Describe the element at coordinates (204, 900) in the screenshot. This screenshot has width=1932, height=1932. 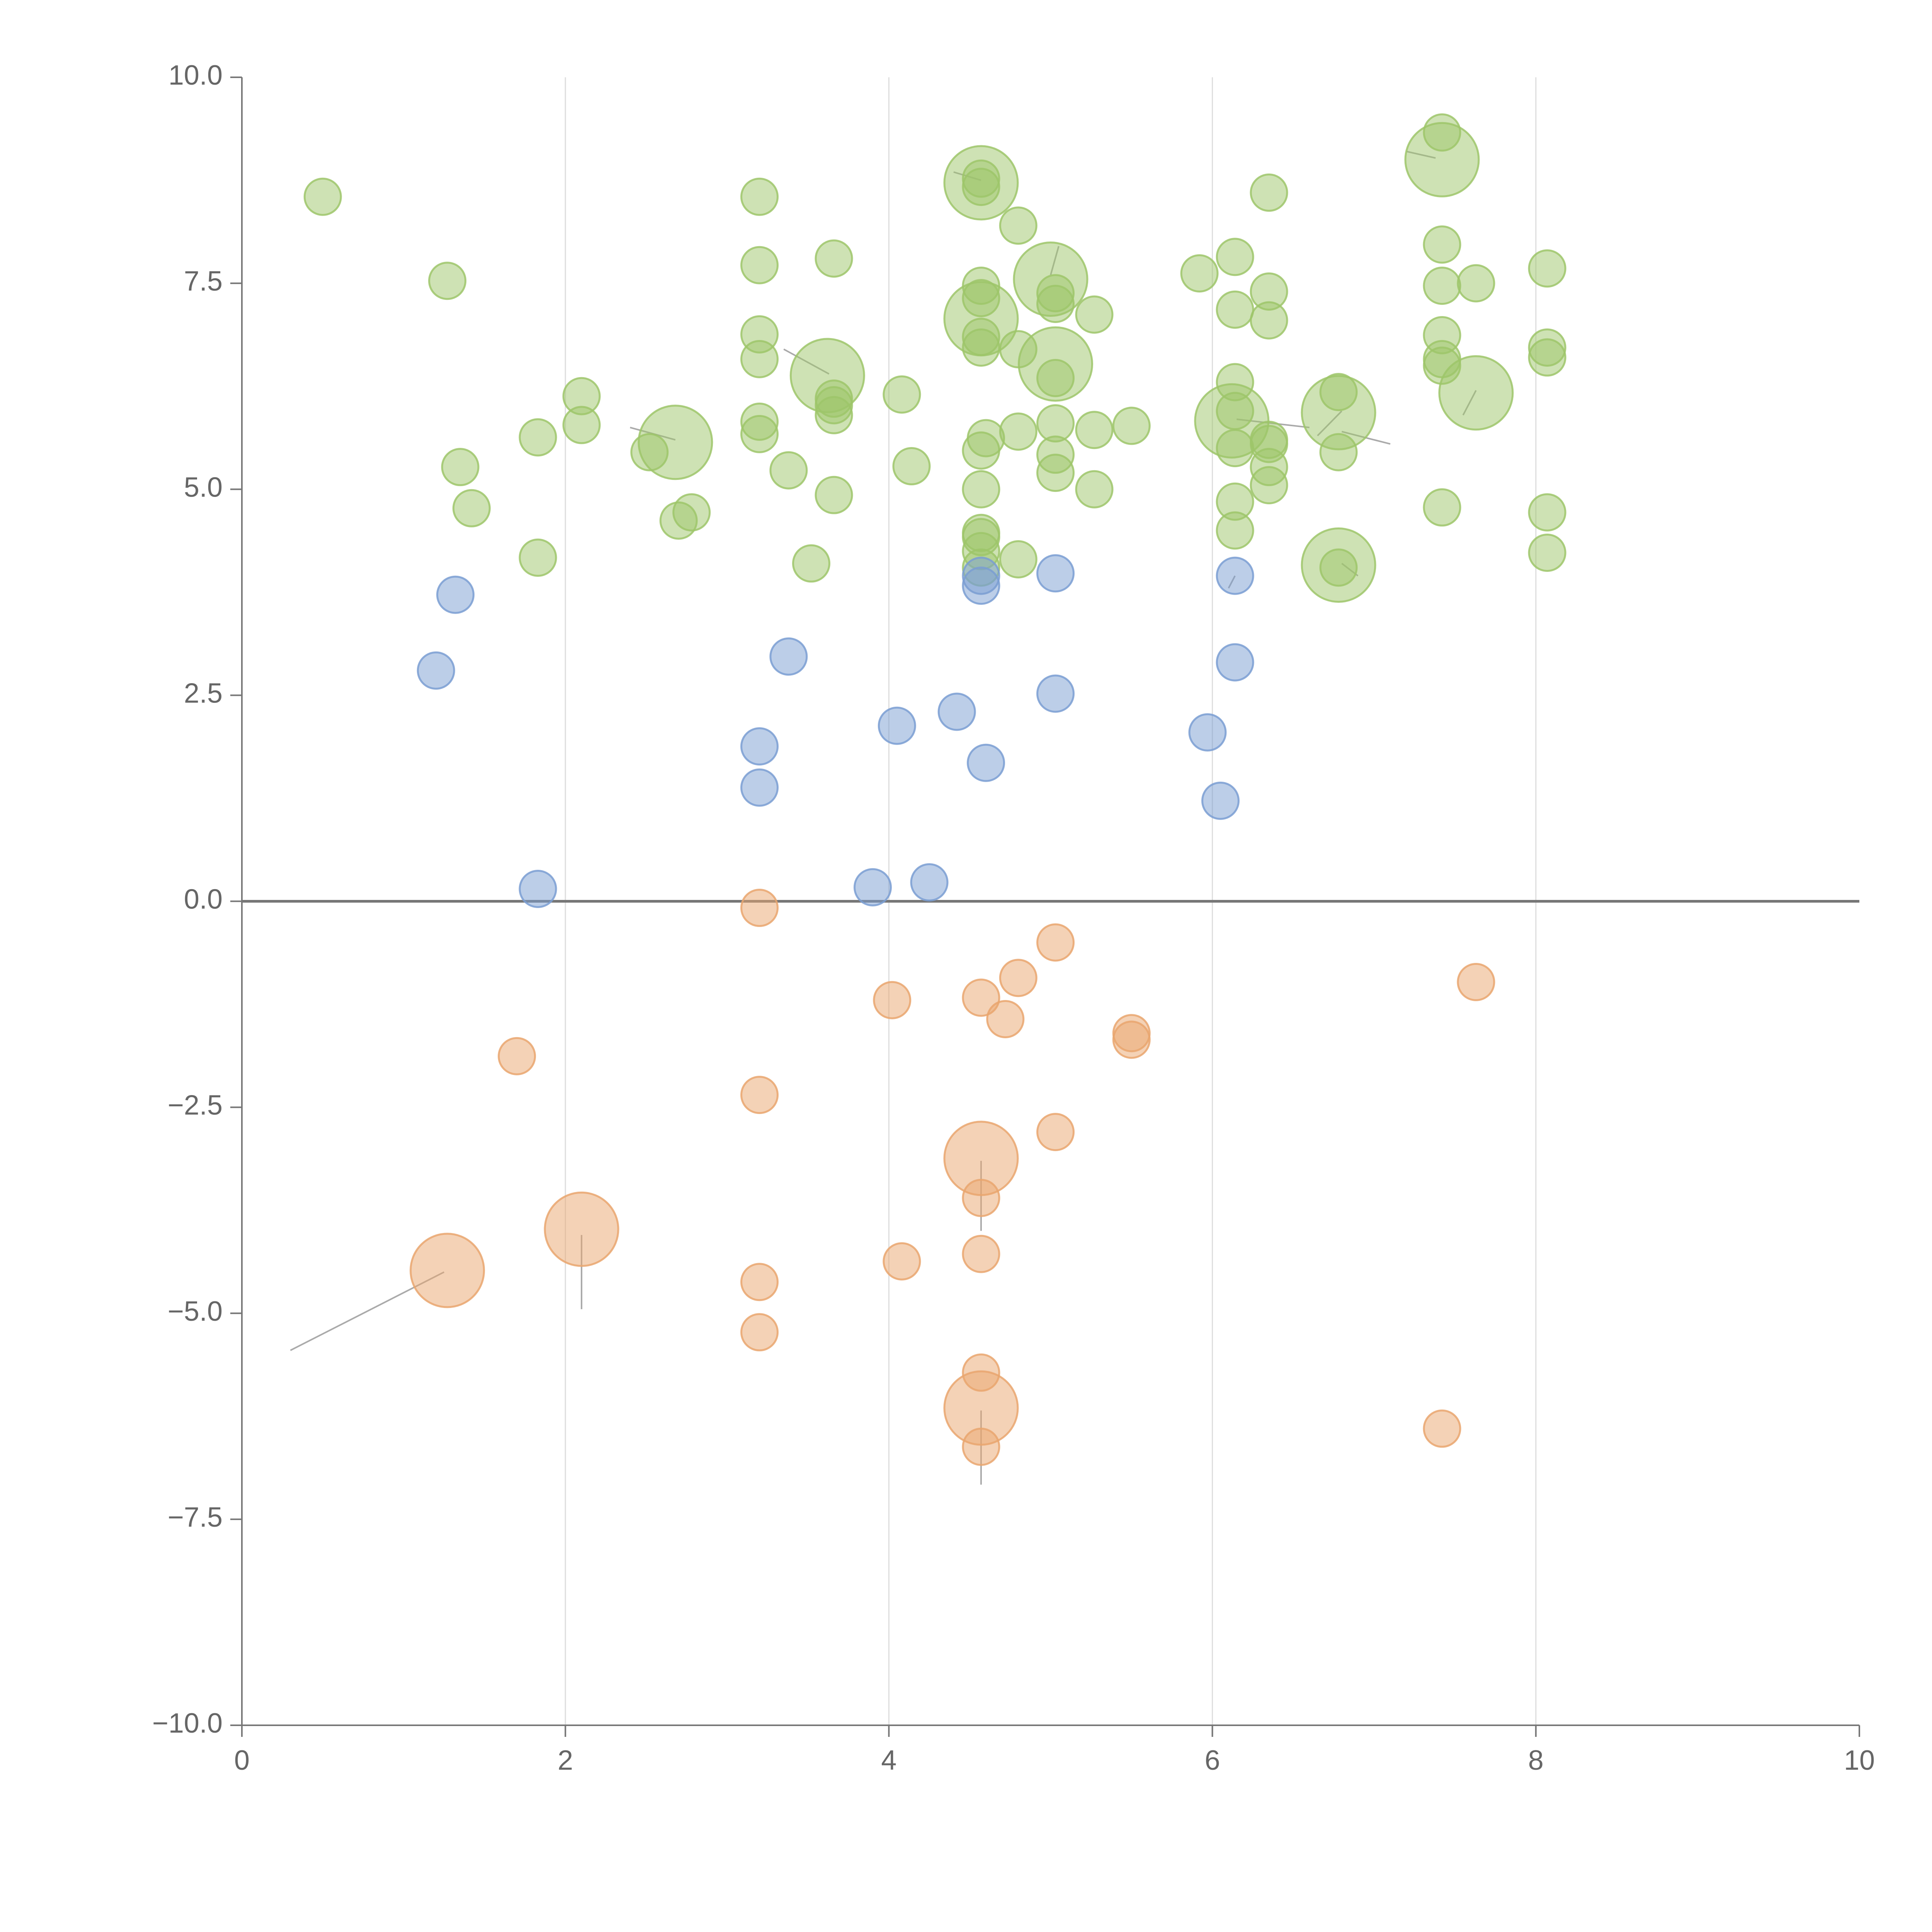
I see `y-tick-label: 0.0` at that location.